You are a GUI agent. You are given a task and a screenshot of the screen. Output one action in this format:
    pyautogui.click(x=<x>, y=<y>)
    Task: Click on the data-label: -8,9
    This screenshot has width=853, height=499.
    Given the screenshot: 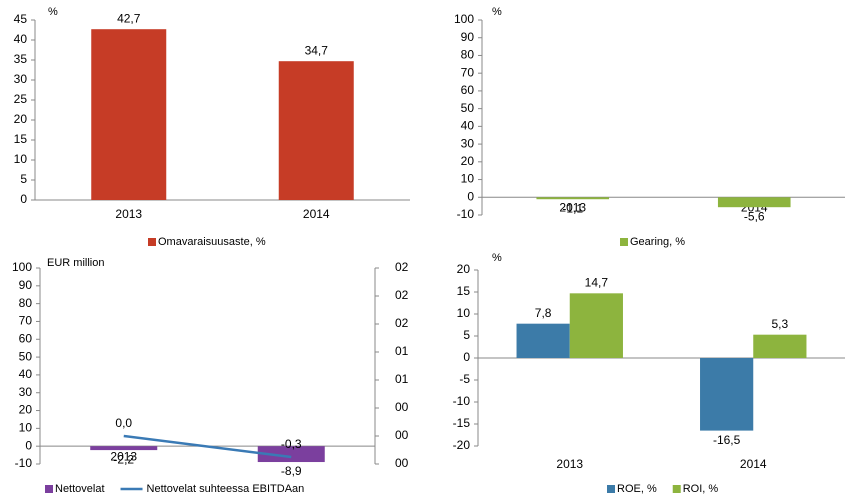 What is the action you would take?
    pyautogui.click(x=291, y=471)
    